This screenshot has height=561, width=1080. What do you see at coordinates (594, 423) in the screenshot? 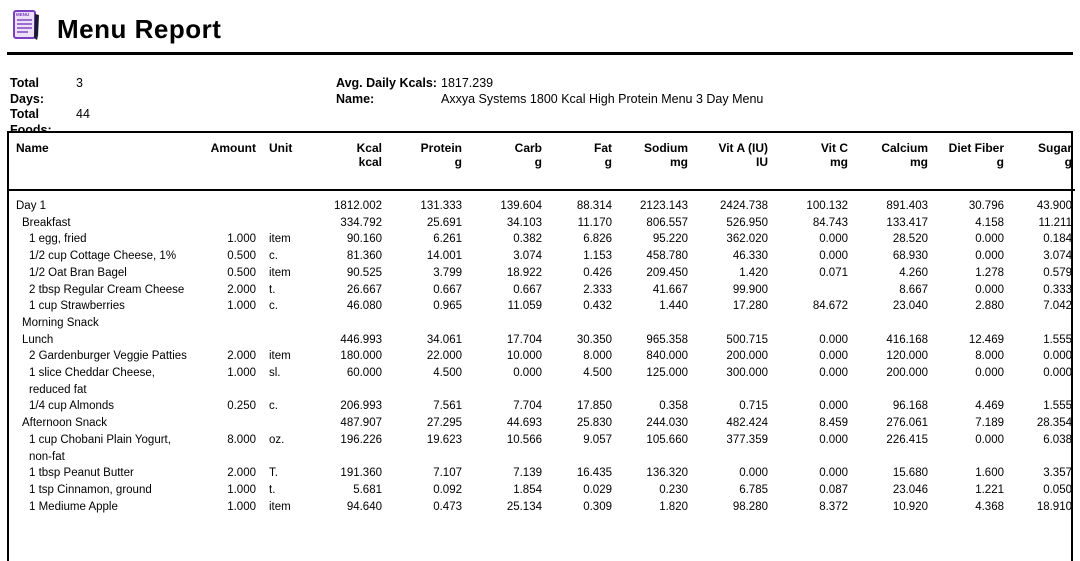
I see `cell: 25.830` at bounding box center [594, 423].